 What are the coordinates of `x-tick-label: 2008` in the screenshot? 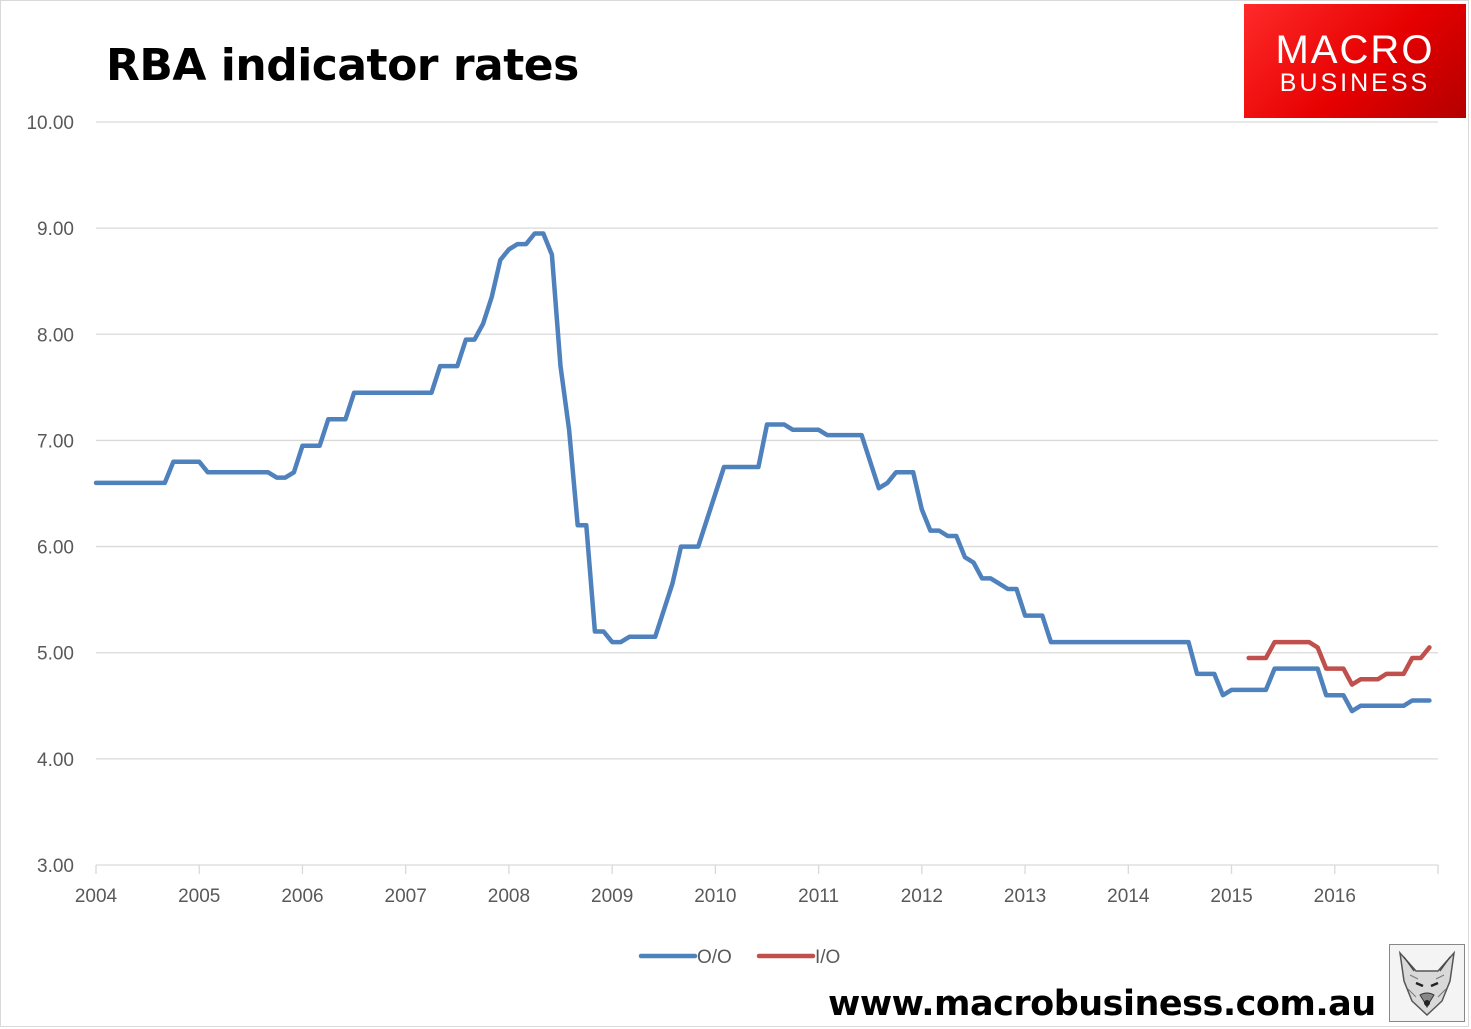 It's located at (509, 896).